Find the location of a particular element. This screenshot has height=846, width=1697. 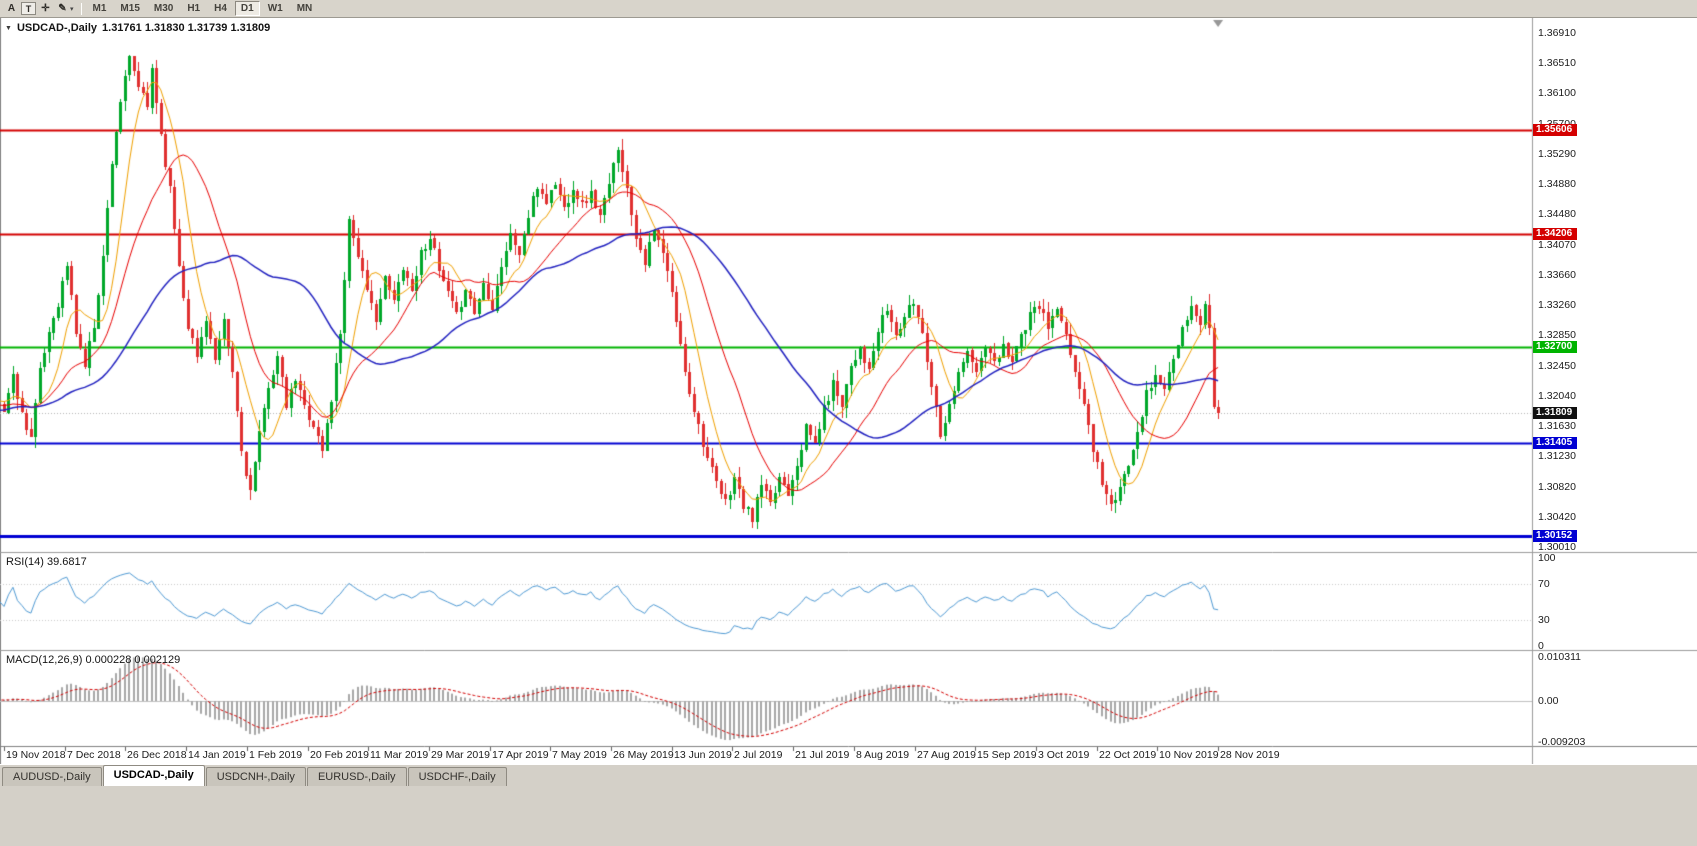

rsi-indicator-label: RSI(14) 39.6817 is located at coordinates (46, 562).